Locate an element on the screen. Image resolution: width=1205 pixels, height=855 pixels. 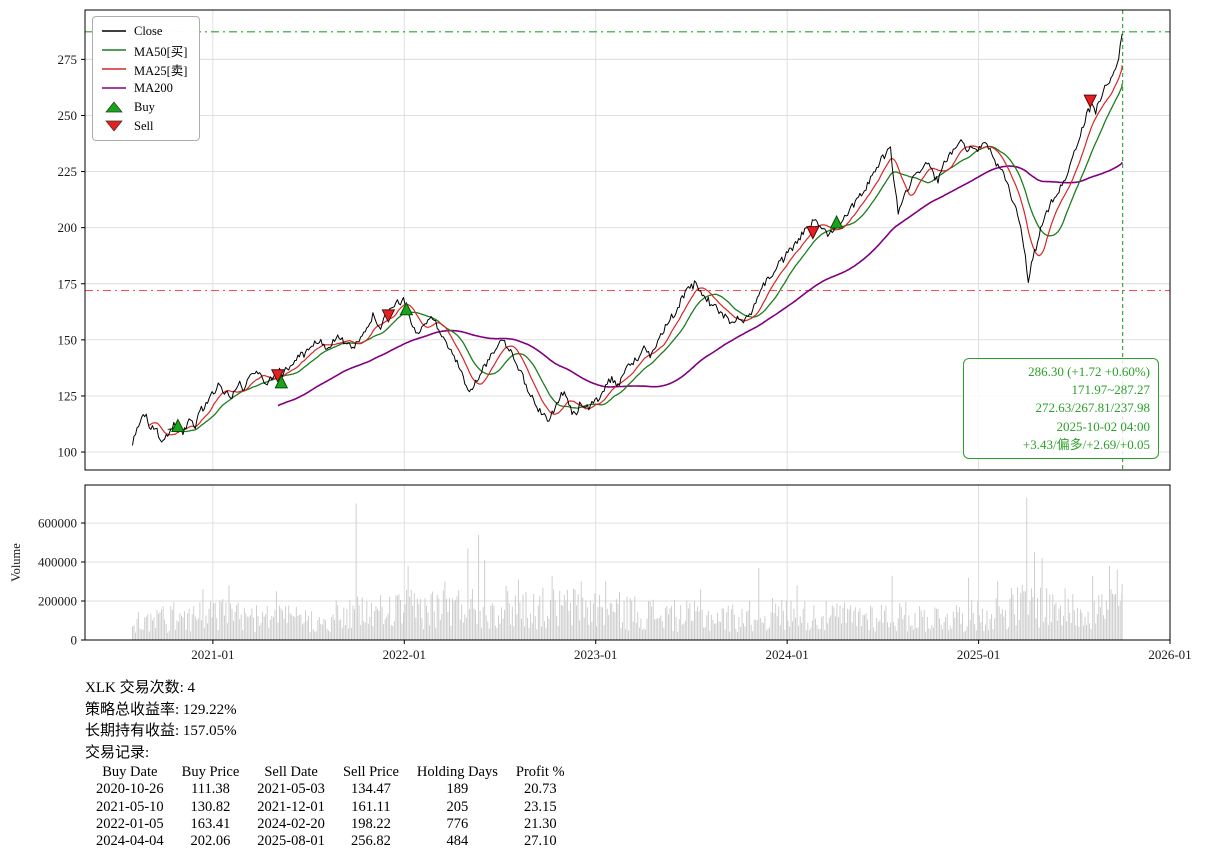
strategy-return-line: 策略总收益率: 129.22% is located at coordinates (161, 709).